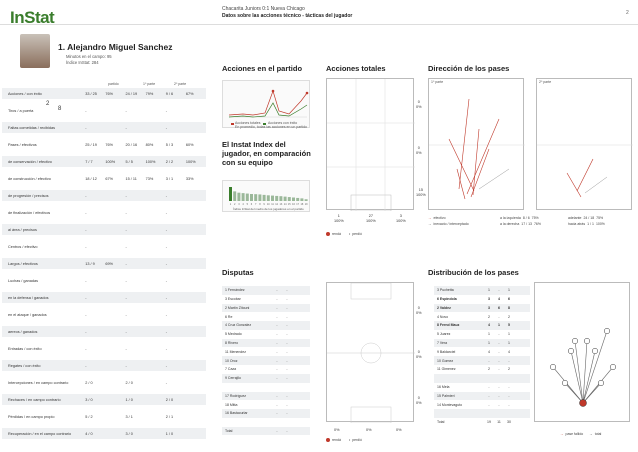  What do you see at coordinates (526, 218) in the screenshot?
I see `pass-count-v: 8 / 6` at bounding box center [526, 218].